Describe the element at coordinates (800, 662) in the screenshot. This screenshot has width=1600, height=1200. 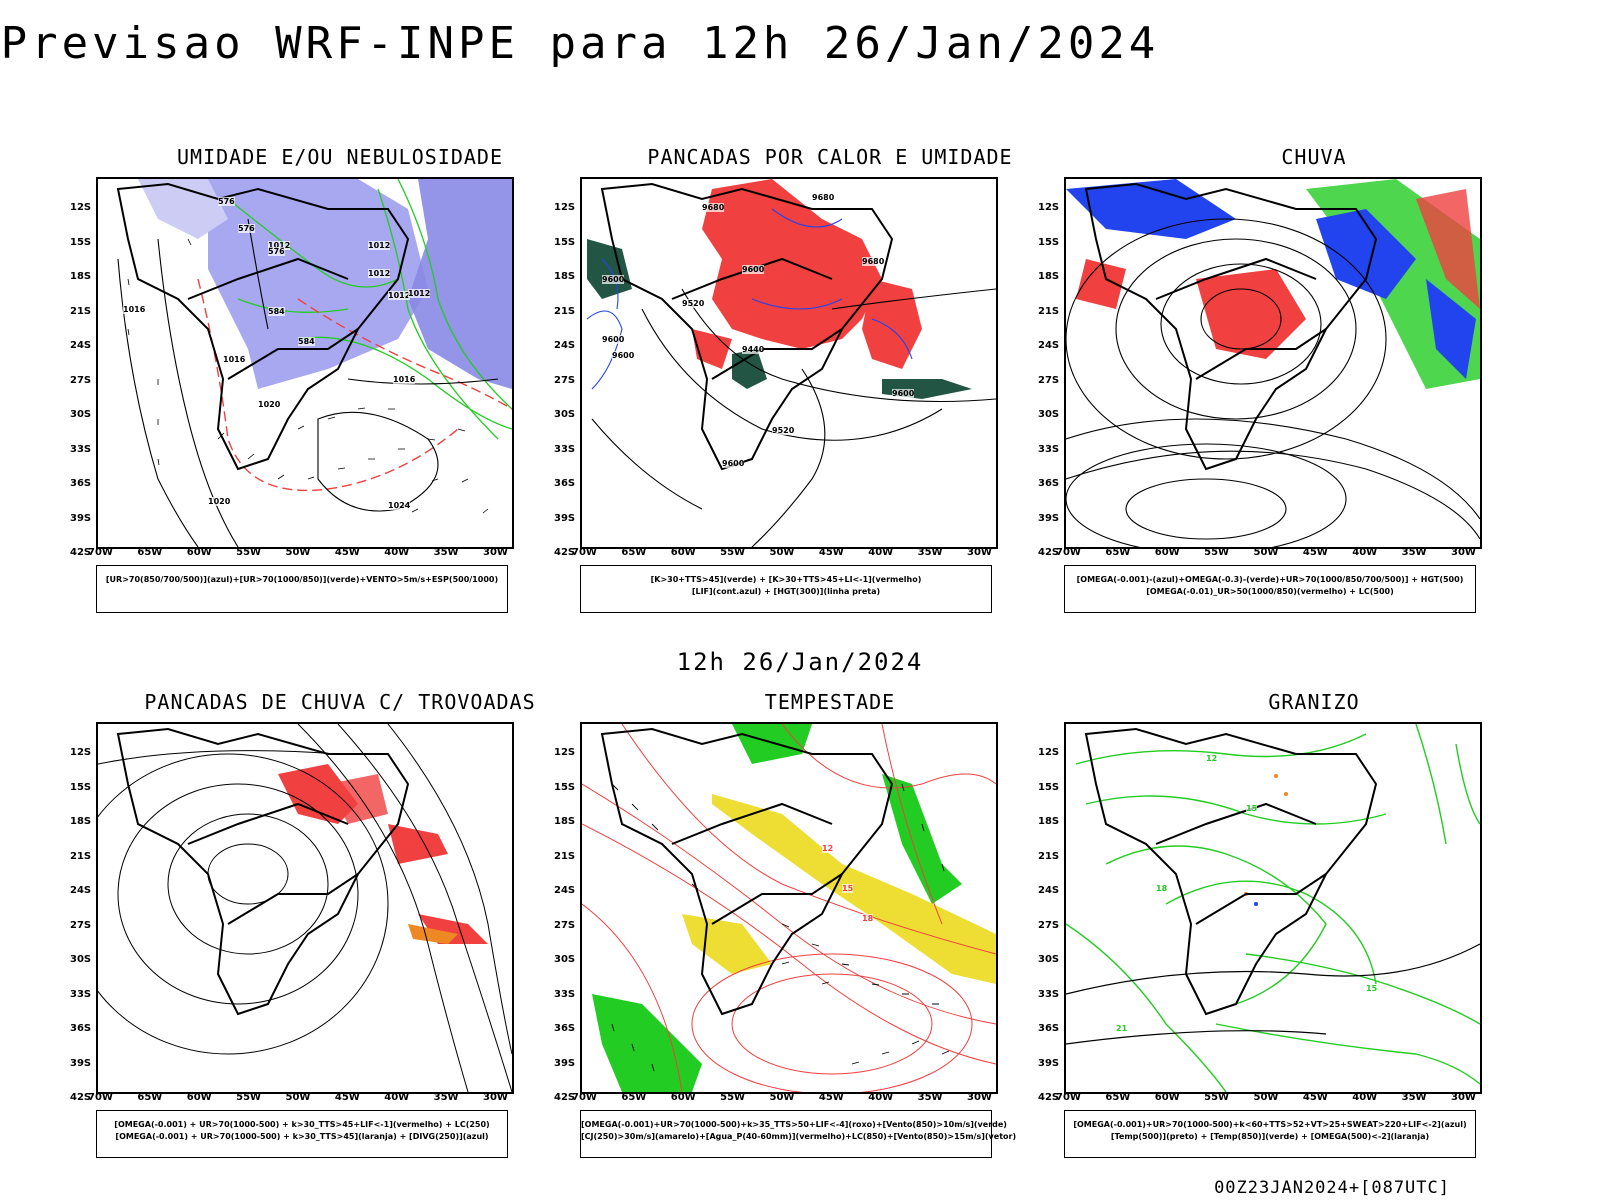
I see `forecast-time-label: 12h 26/Jan/2024` at that location.